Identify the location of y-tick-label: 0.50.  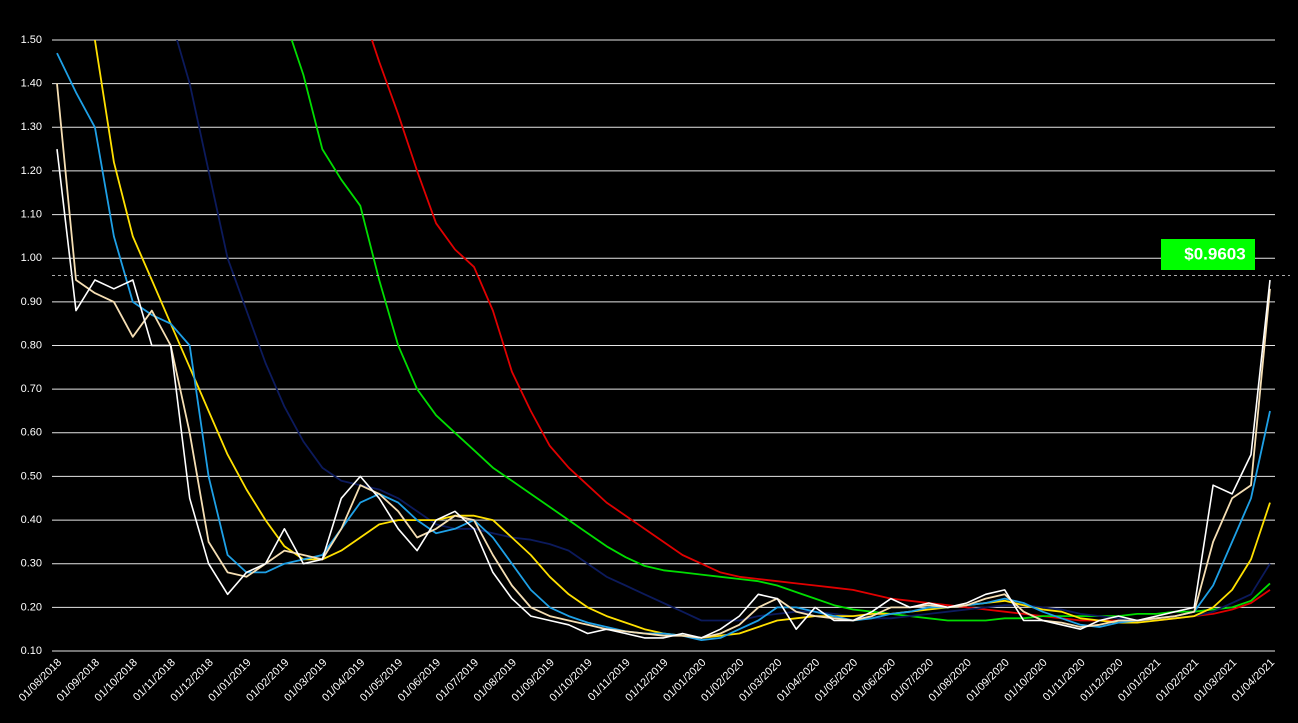
(31, 476).